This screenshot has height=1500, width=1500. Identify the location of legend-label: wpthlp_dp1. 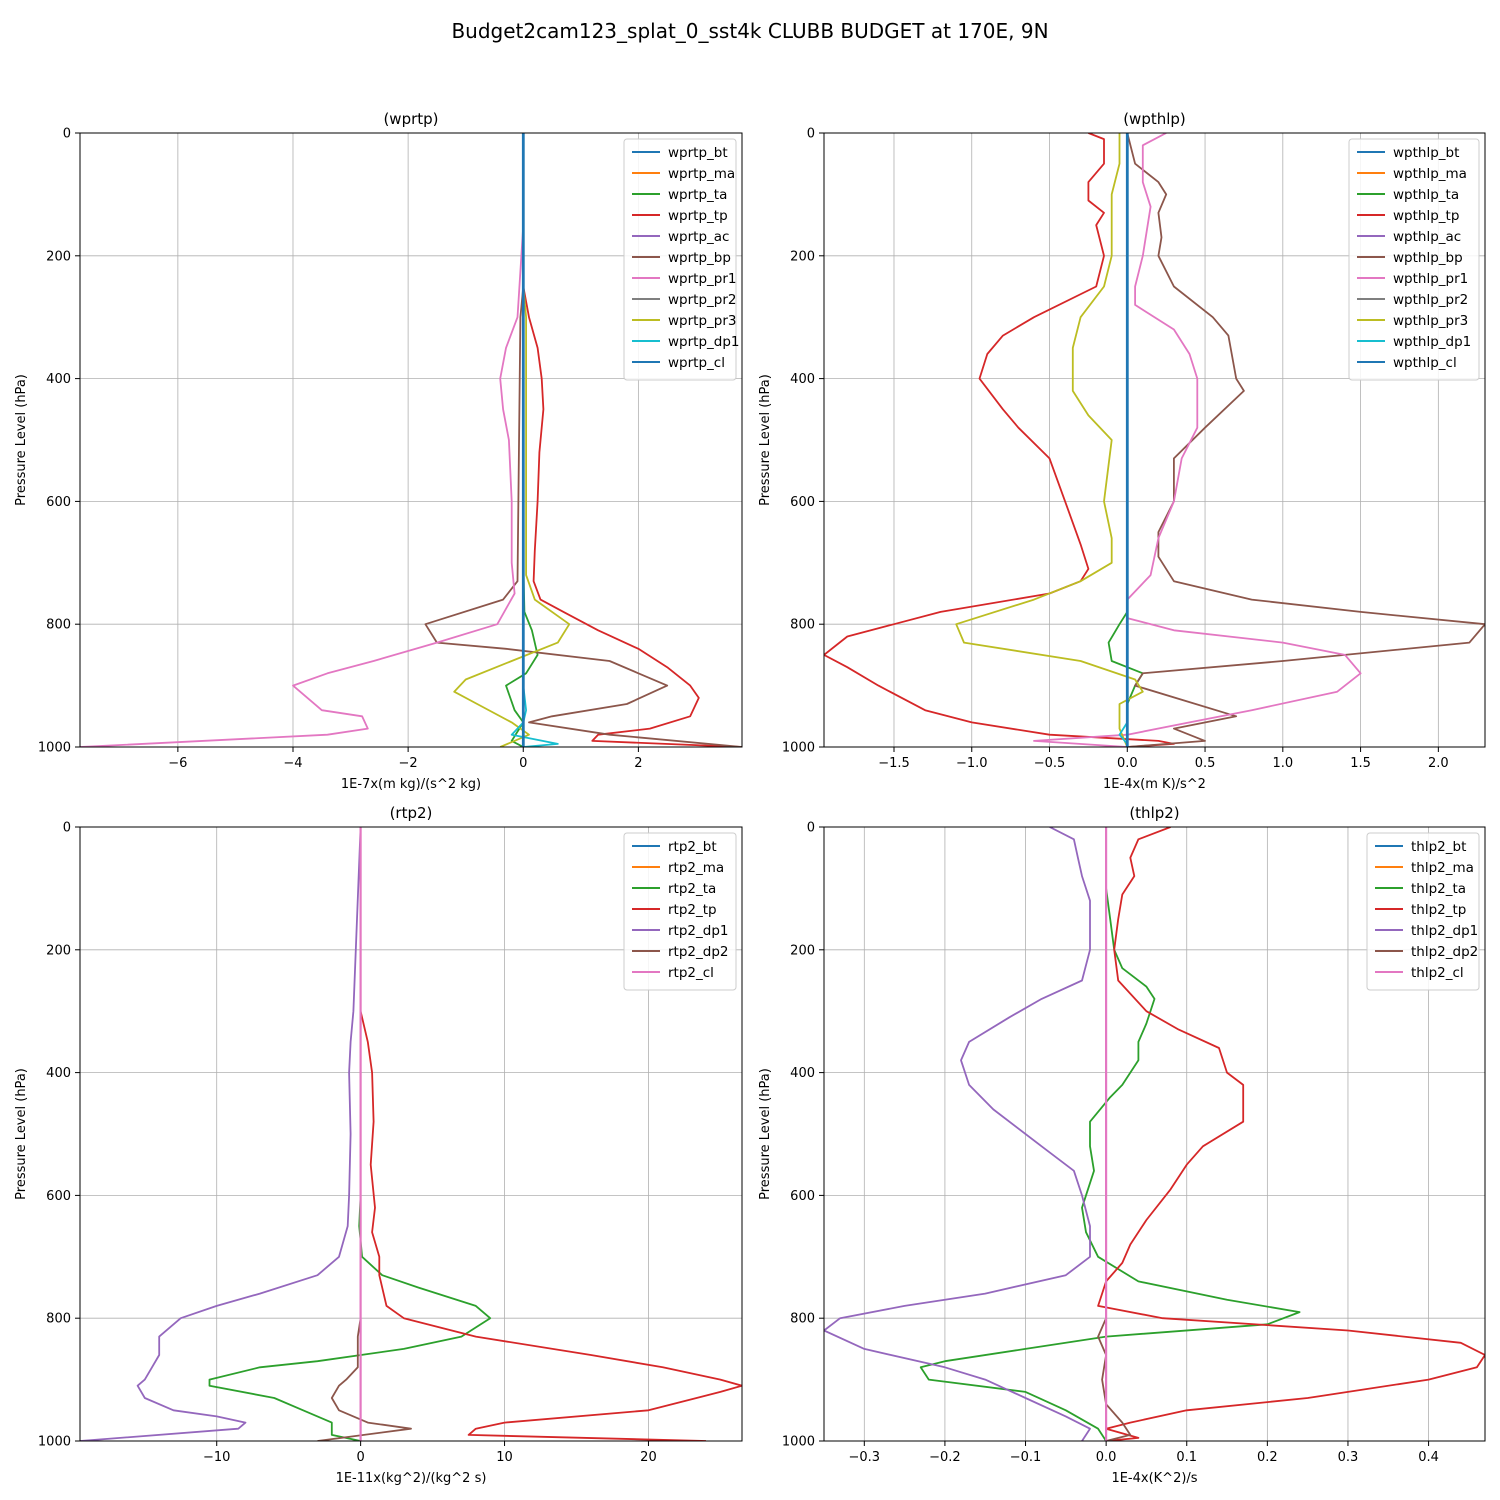
(1432, 342).